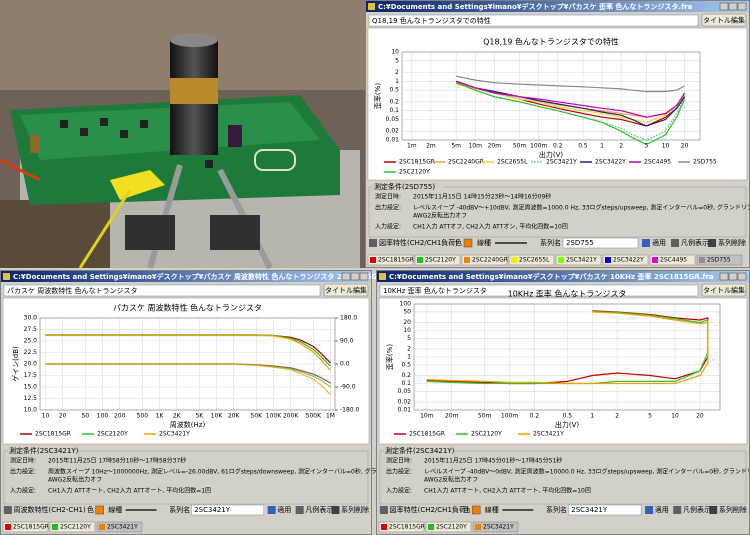 This screenshot has width=750, height=535. I want to click on y-tick-label: 0.05, so click(393, 119).